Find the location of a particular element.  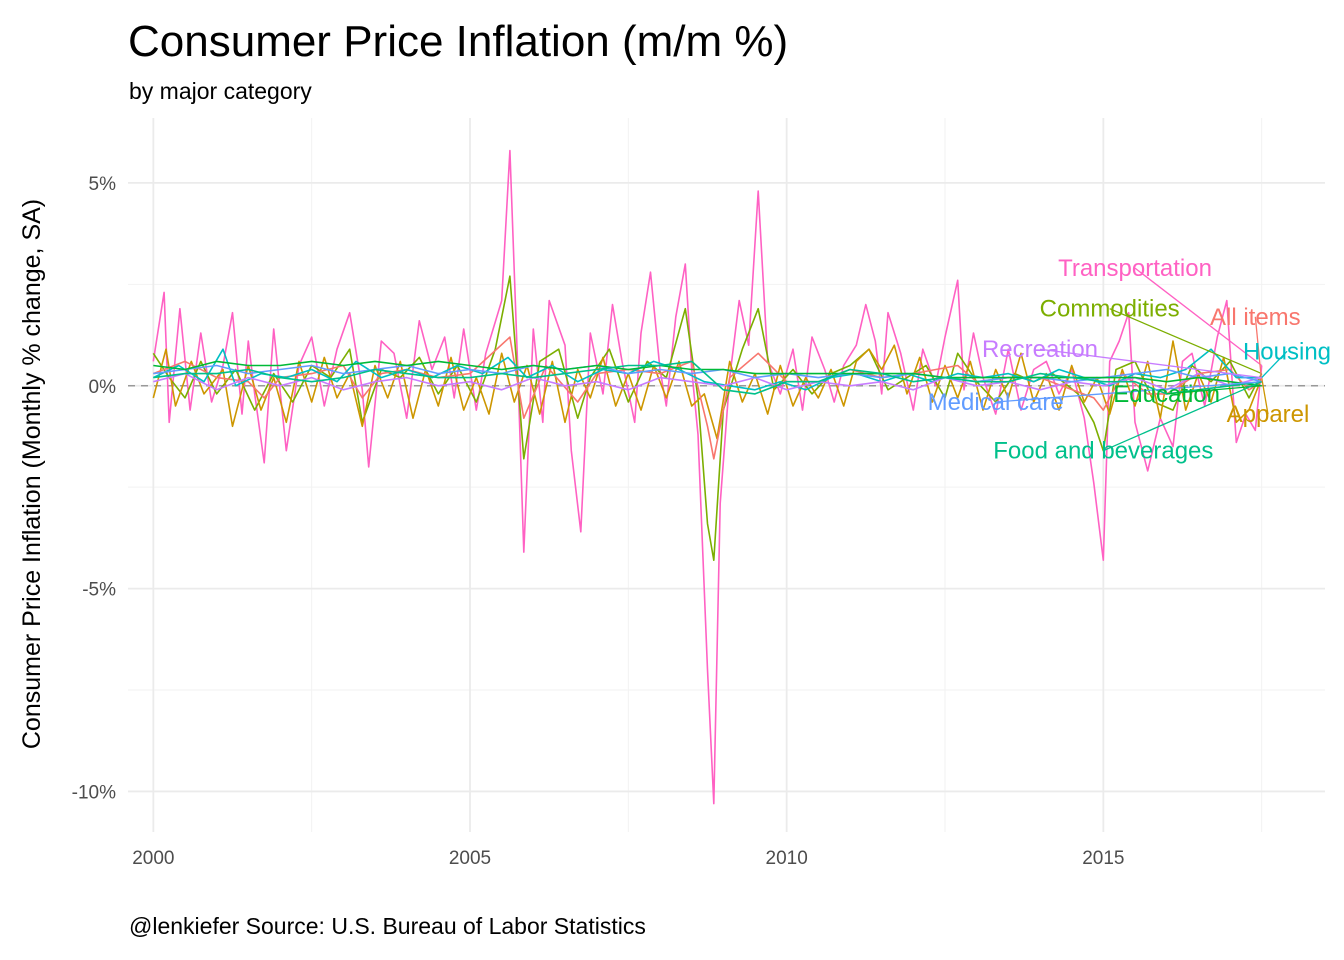

series-line-housing is located at coordinates (707, 369).